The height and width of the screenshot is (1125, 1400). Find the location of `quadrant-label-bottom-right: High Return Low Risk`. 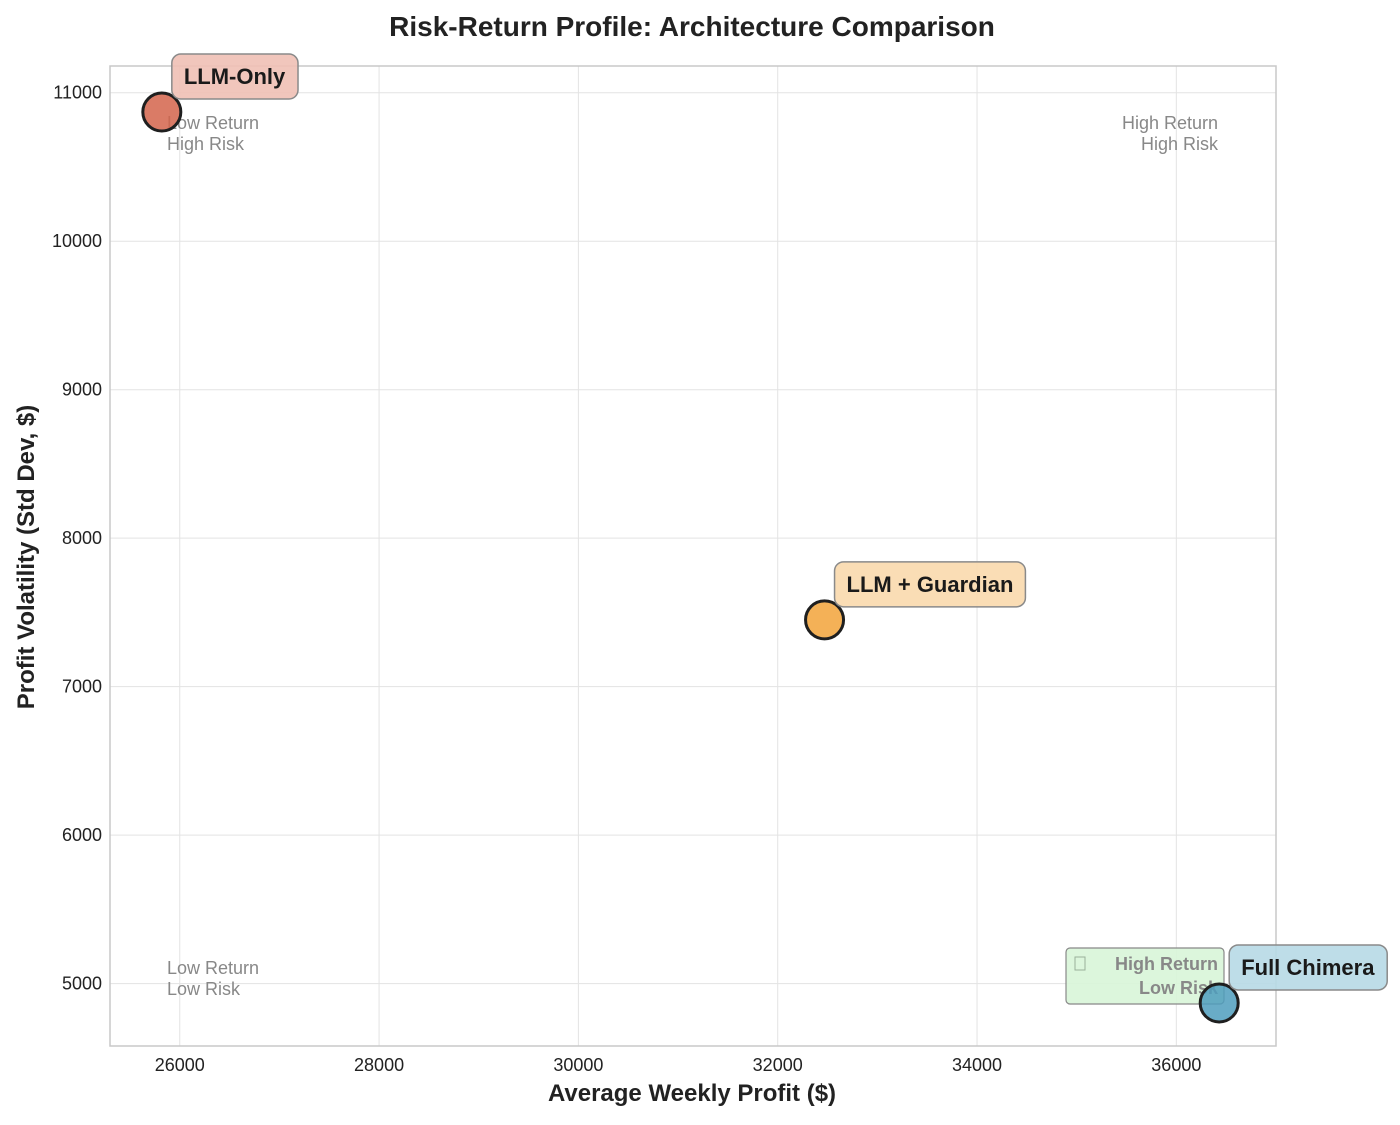

quadrant-label-bottom-right: High Return Low Risk is located at coordinates (1145, 976).